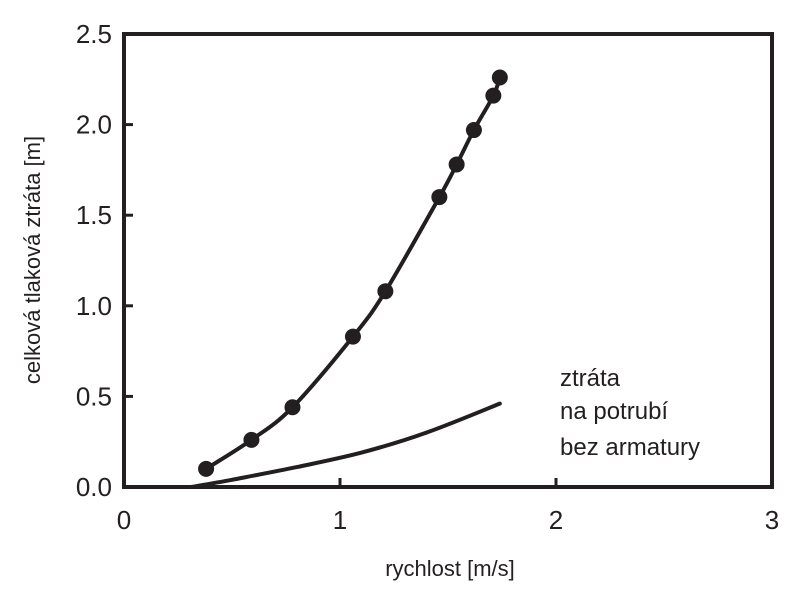  I want to click on x-axis-label: rychlost [m/s], so click(450, 568).